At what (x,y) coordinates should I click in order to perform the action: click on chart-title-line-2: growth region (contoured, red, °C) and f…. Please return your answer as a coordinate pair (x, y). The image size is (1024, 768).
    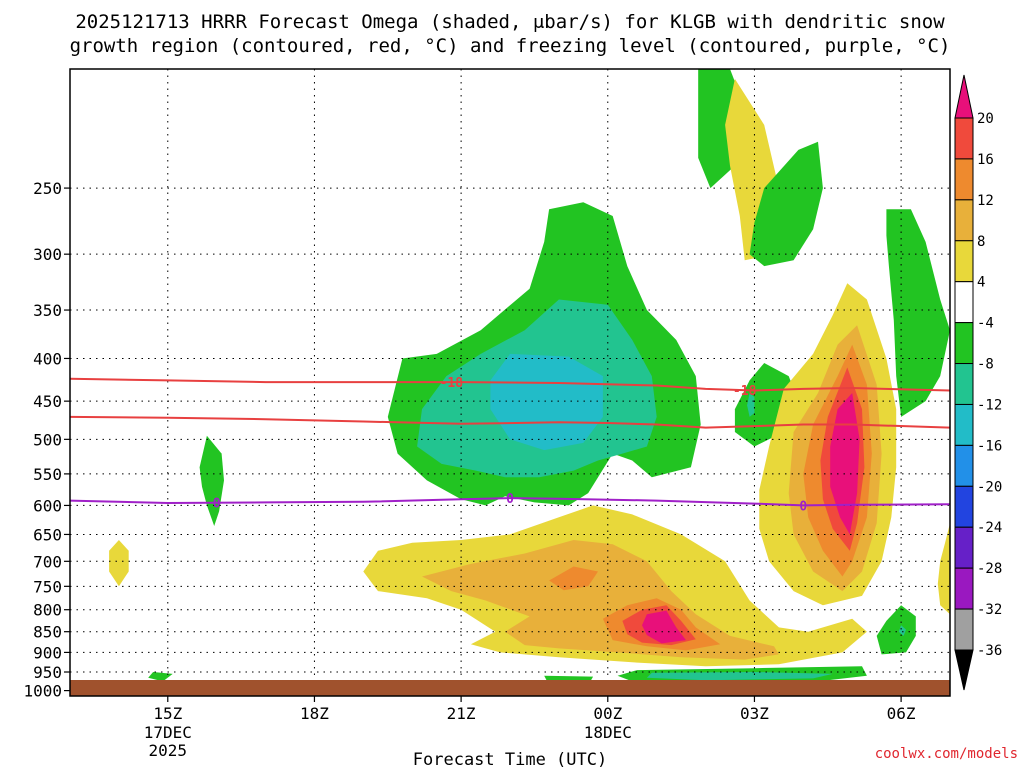
    Looking at the image, I should click on (510, 46).